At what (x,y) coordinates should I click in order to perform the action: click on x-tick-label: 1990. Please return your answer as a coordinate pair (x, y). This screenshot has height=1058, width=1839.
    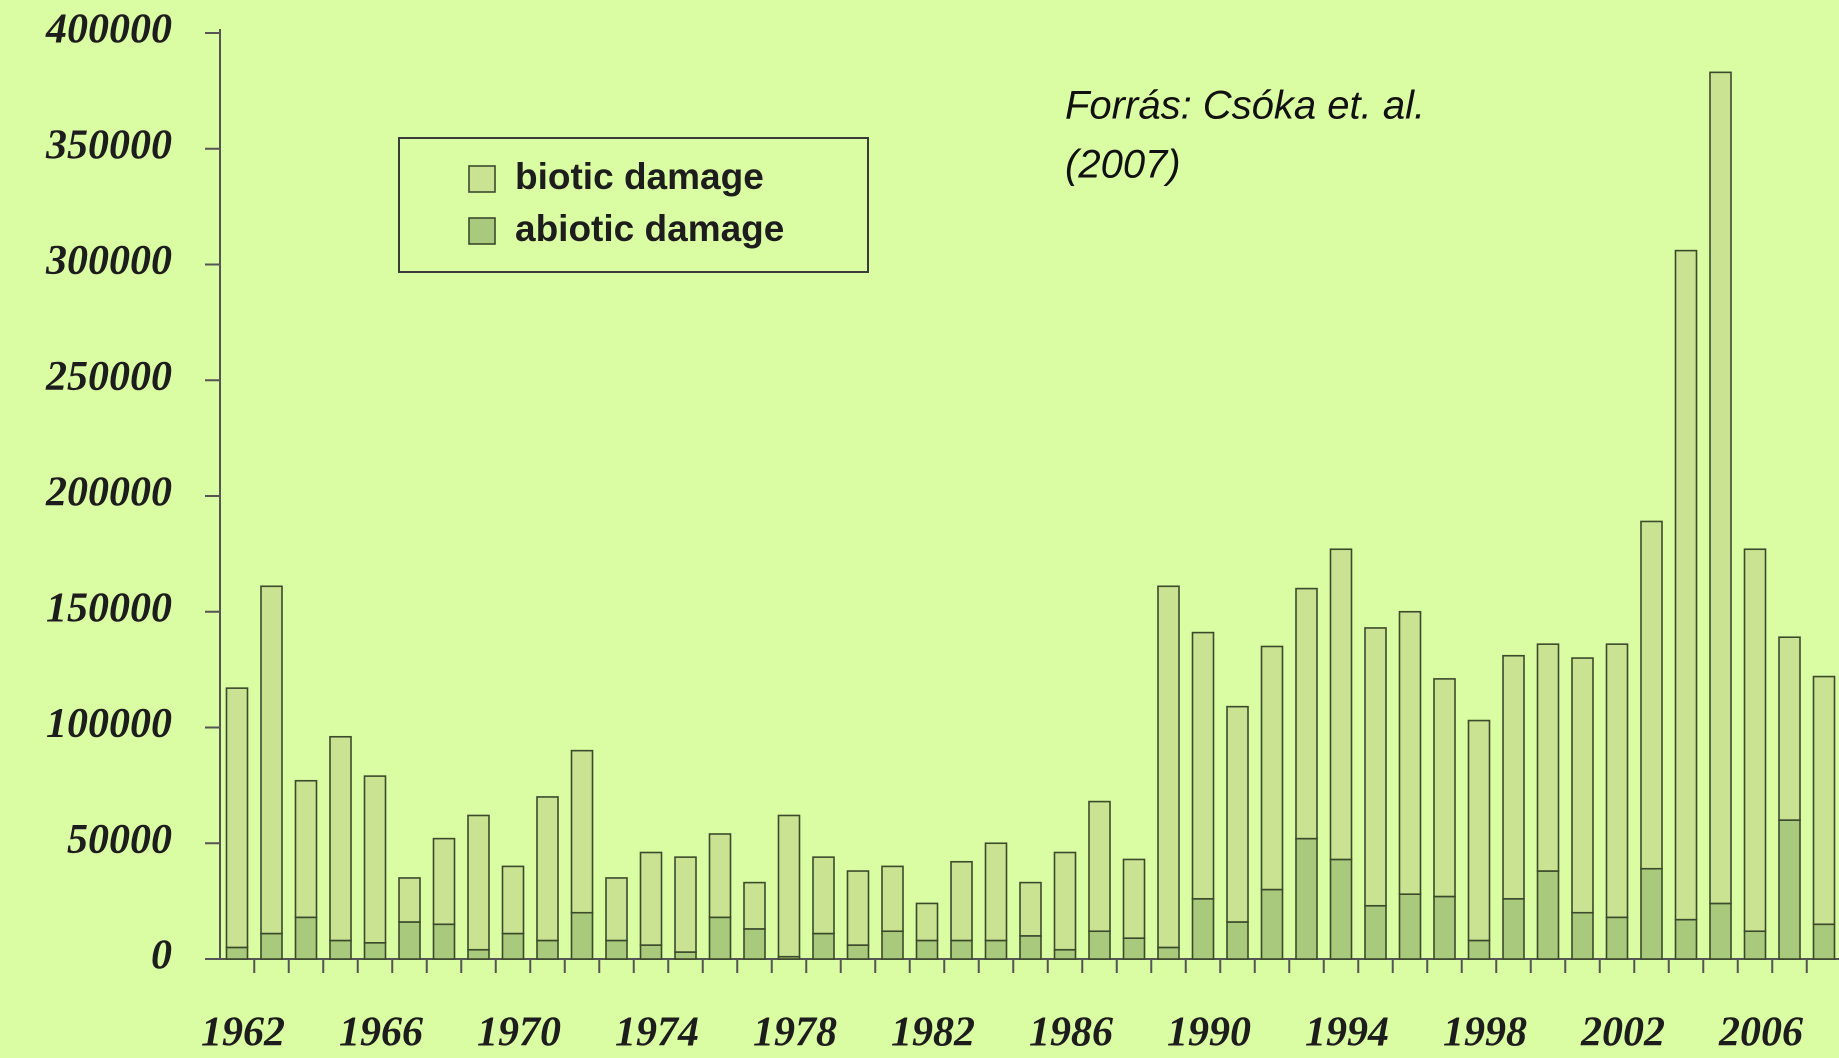
    Looking at the image, I should click on (1209, 1033).